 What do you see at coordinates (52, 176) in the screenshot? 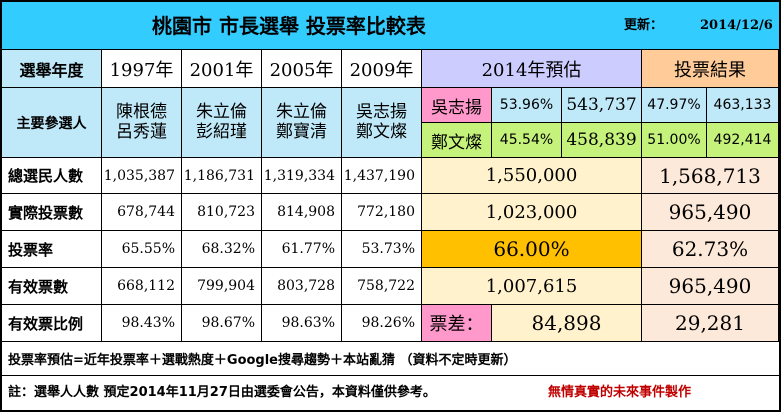
I see `row-label: 總選民人數` at bounding box center [52, 176].